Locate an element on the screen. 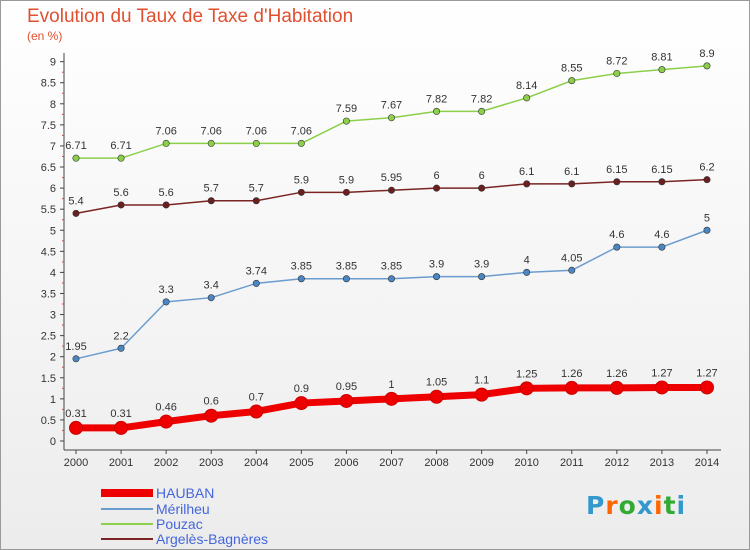 Image resolution: width=750 pixels, height=550 pixels. data-label: 8.72 is located at coordinates (616, 61).